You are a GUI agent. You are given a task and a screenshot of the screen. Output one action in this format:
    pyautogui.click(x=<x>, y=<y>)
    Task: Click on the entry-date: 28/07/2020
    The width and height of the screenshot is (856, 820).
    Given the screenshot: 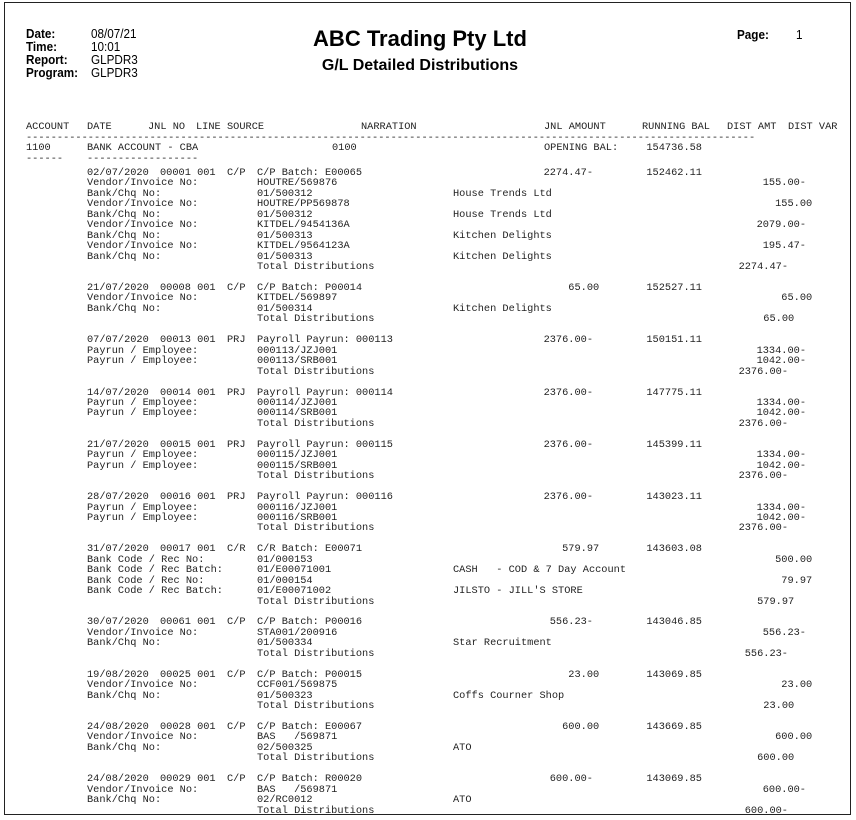 What is the action you would take?
    pyautogui.click(x=118, y=497)
    